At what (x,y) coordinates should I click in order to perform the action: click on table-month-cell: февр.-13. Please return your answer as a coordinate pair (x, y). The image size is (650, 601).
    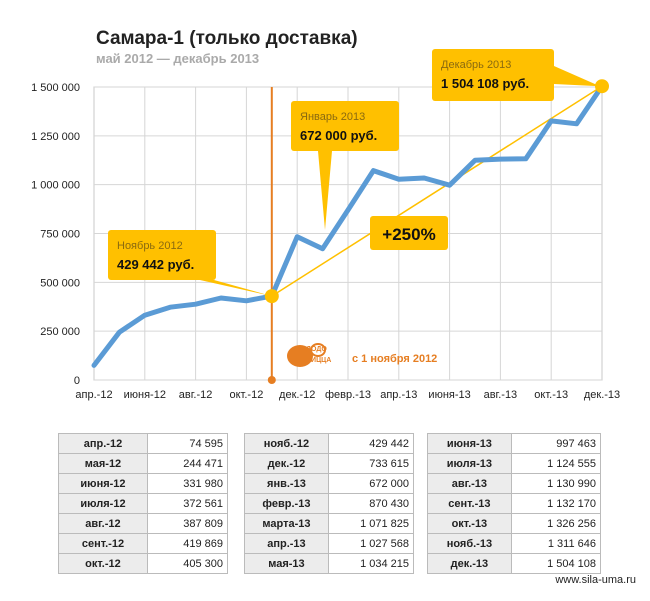
    Looking at the image, I should click on (286, 503).